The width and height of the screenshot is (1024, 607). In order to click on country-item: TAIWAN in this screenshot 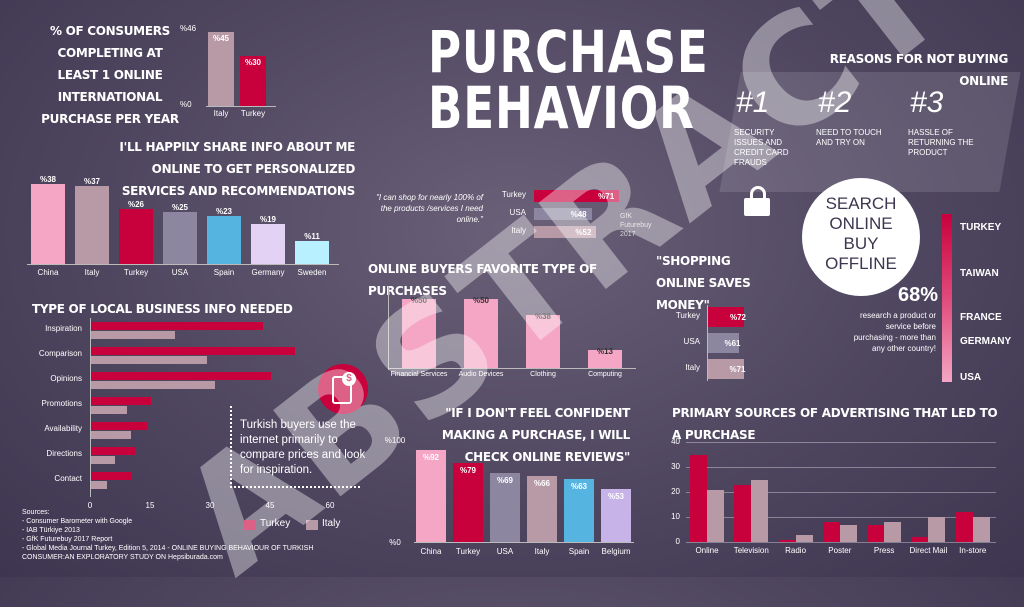, I will do `click(979, 273)`.